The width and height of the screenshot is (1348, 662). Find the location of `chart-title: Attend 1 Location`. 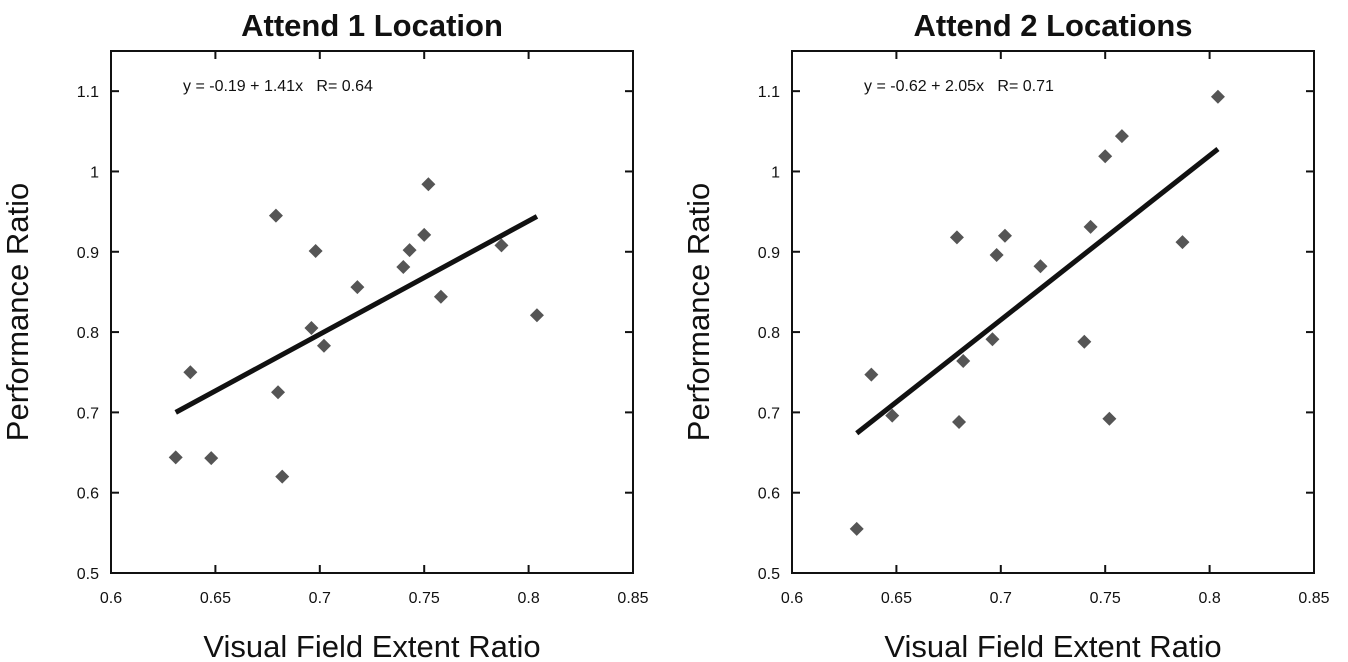

chart-title: Attend 1 Location is located at coordinates (372, 25).